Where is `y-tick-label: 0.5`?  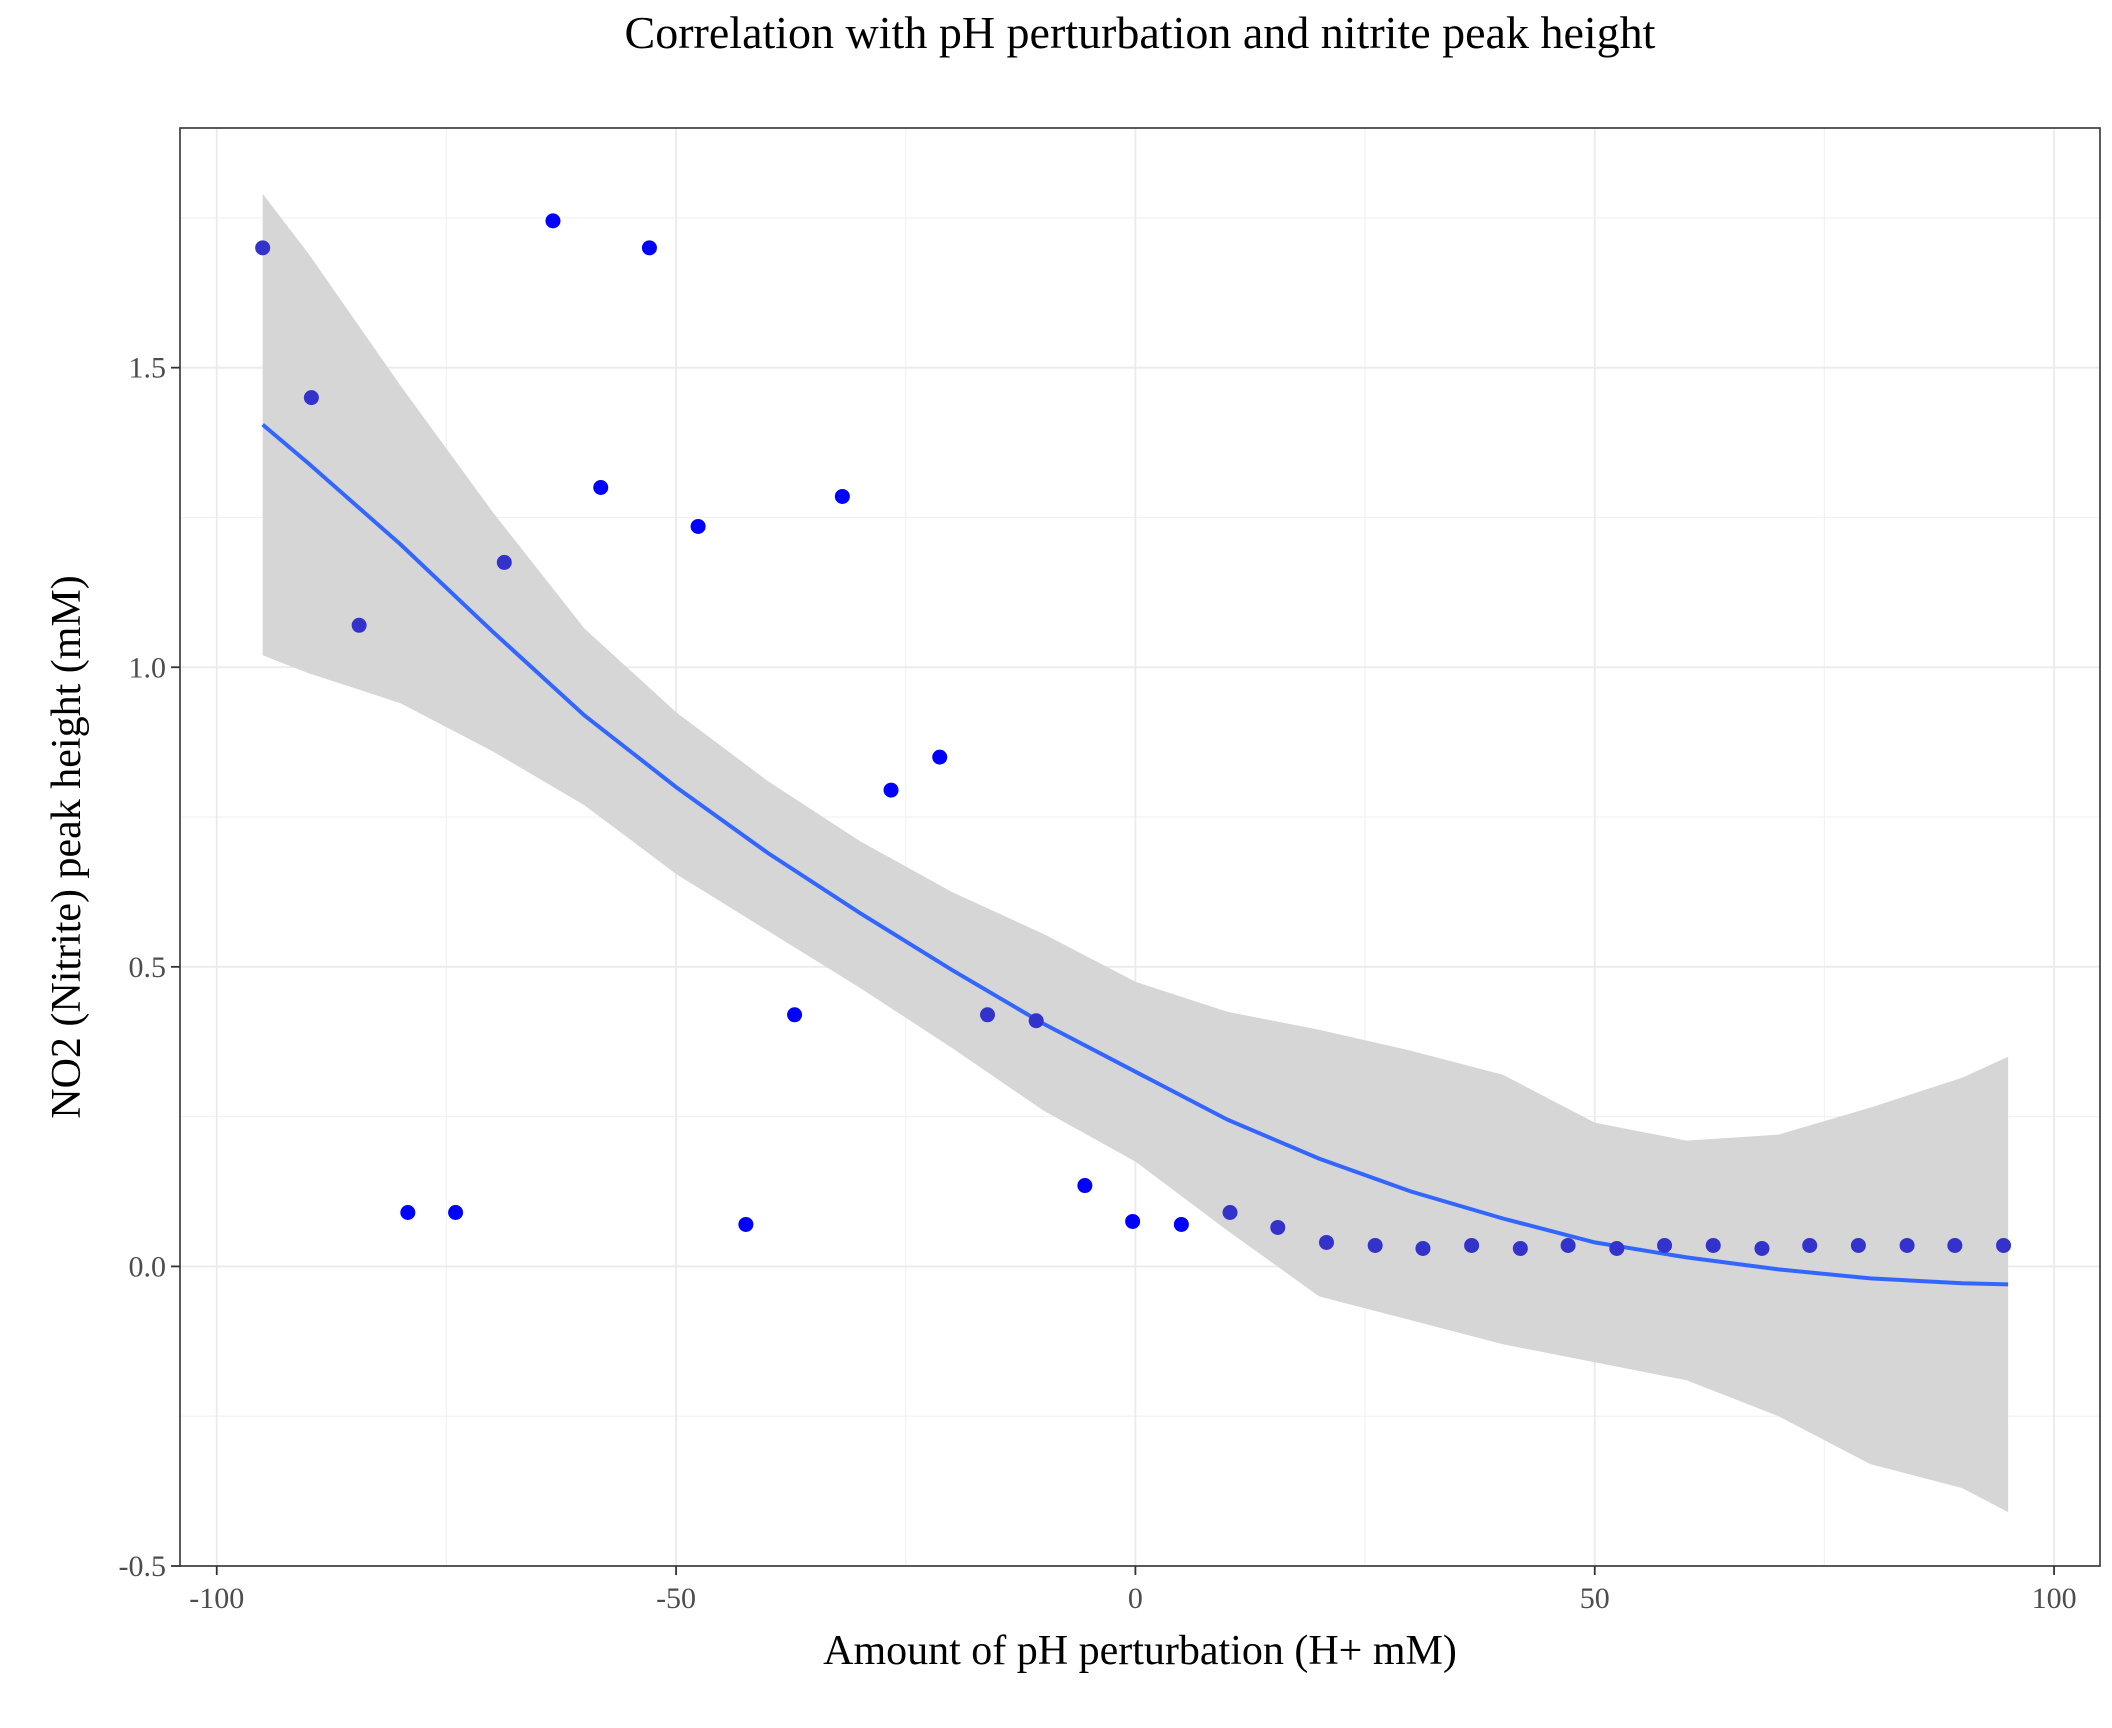 y-tick-label: 0.5 is located at coordinates (148, 967).